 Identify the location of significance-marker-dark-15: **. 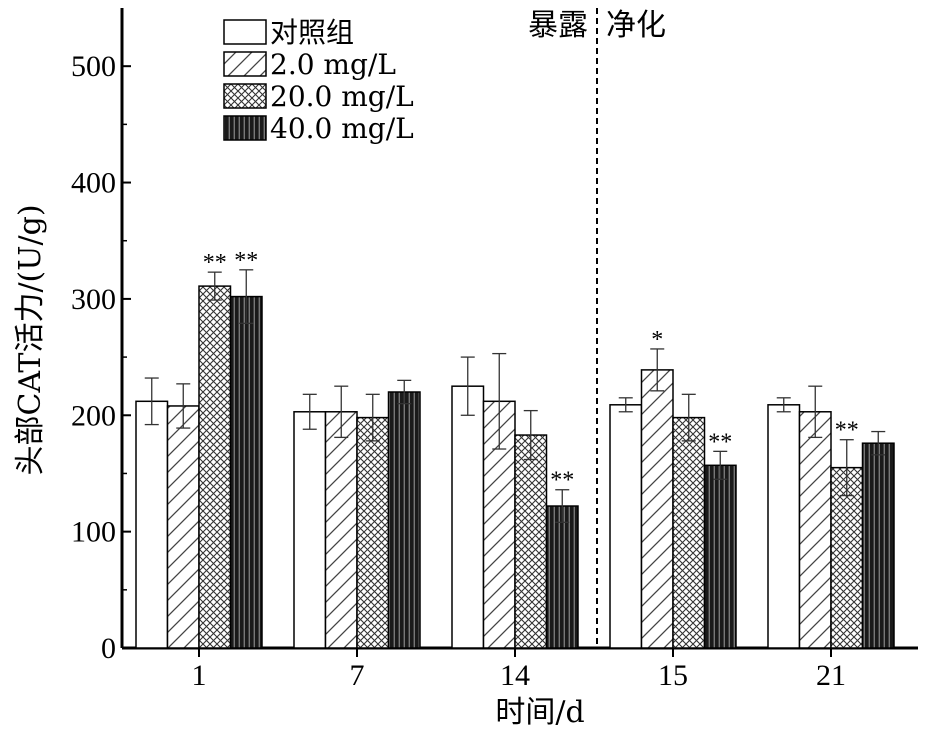
(720, 442).